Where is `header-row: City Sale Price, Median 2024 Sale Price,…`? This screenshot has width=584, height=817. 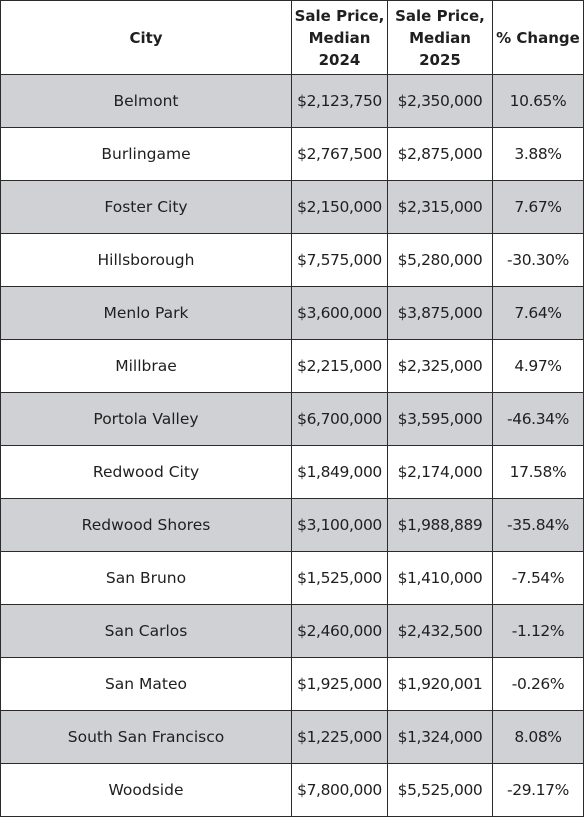 header-row: City Sale Price, Median 2024 Sale Price,… is located at coordinates (292, 37).